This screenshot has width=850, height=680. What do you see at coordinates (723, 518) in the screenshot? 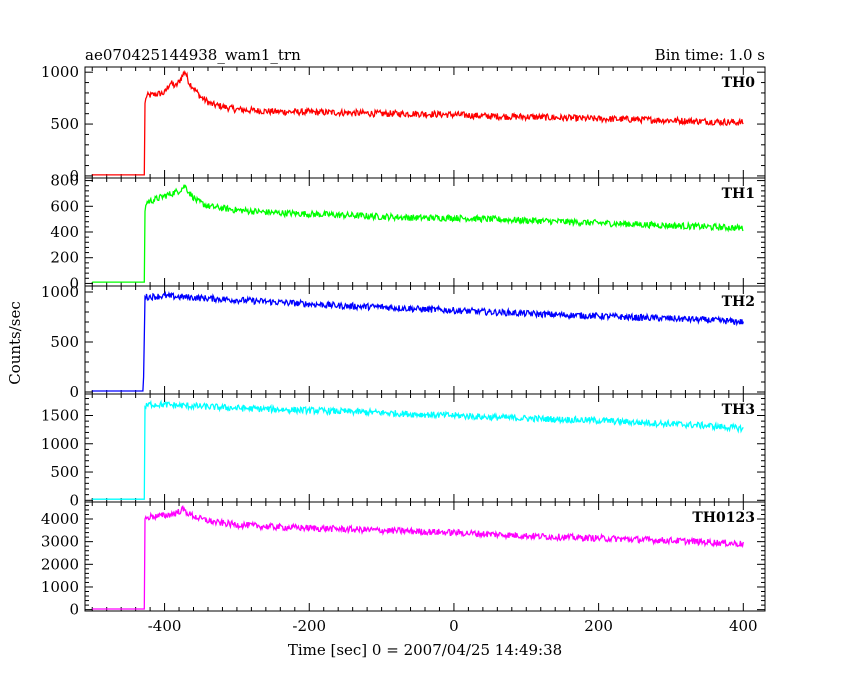
I see `panel-label-th0123: TH0123` at bounding box center [723, 518].